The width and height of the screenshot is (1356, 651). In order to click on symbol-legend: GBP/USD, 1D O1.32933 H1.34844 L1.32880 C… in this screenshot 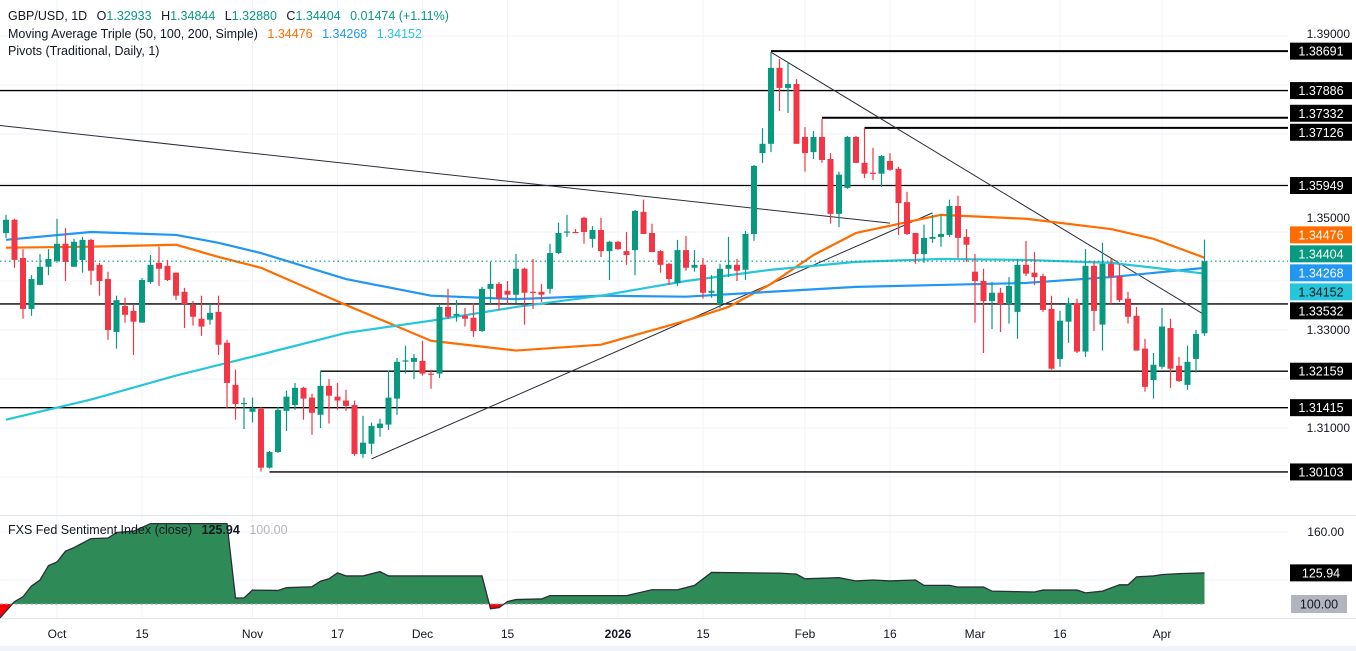, I will do `click(228, 16)`.